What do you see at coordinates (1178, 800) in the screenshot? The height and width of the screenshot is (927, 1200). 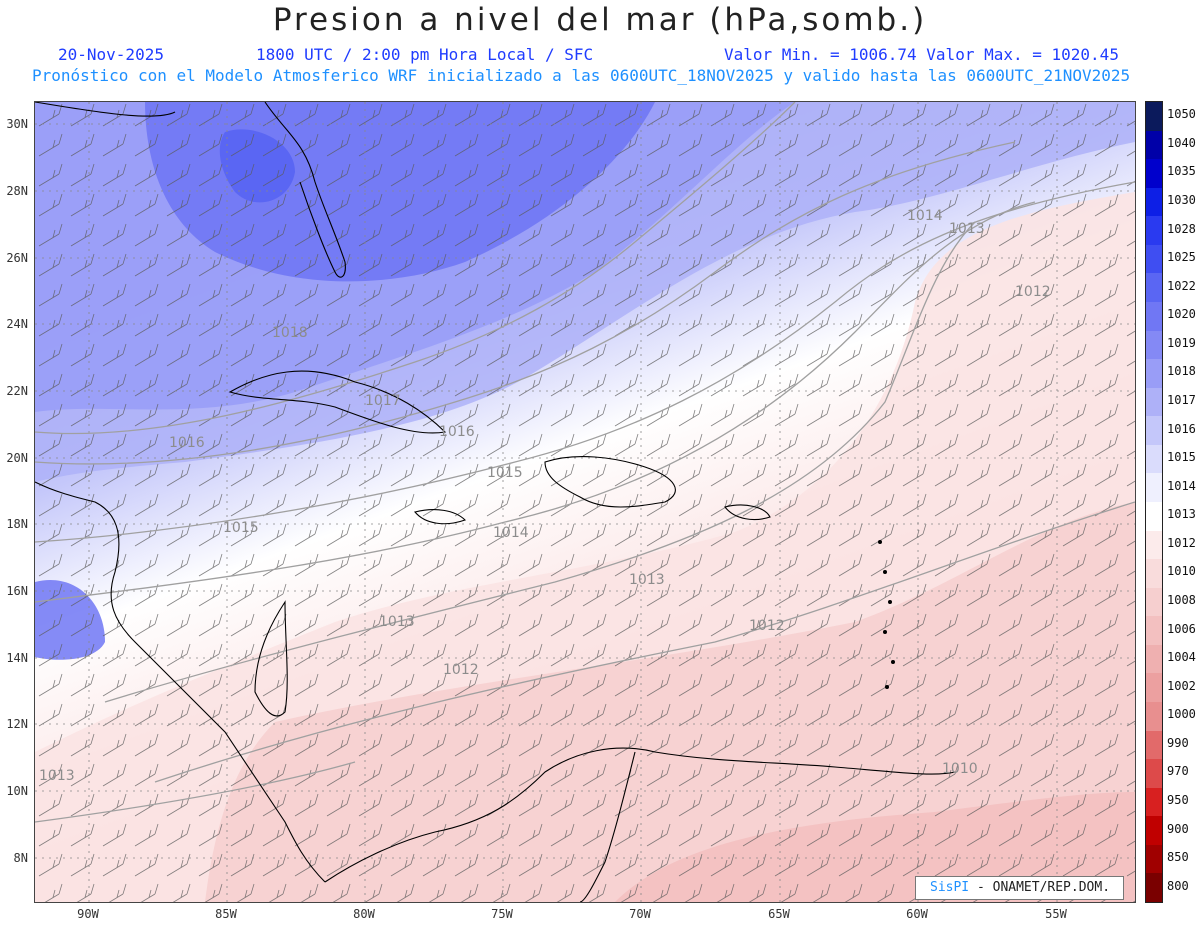 I see `colorbar-label: 950` at bounding box center [1178, 800].